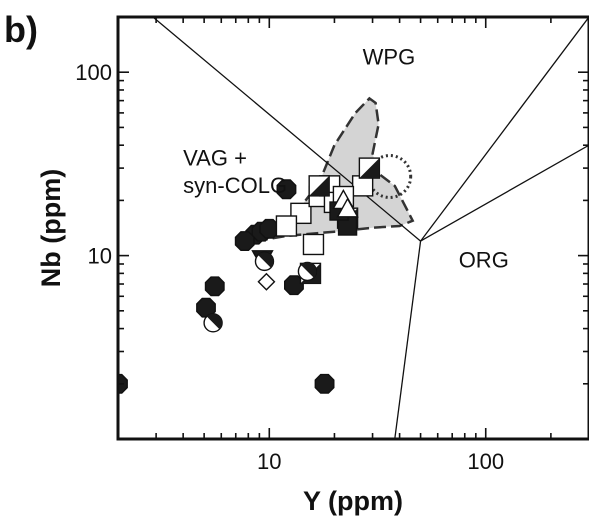 Image resolution: width=589 pixels, height=519 pixels. I want to click on y-tick-label: 10, so click(100, 256).